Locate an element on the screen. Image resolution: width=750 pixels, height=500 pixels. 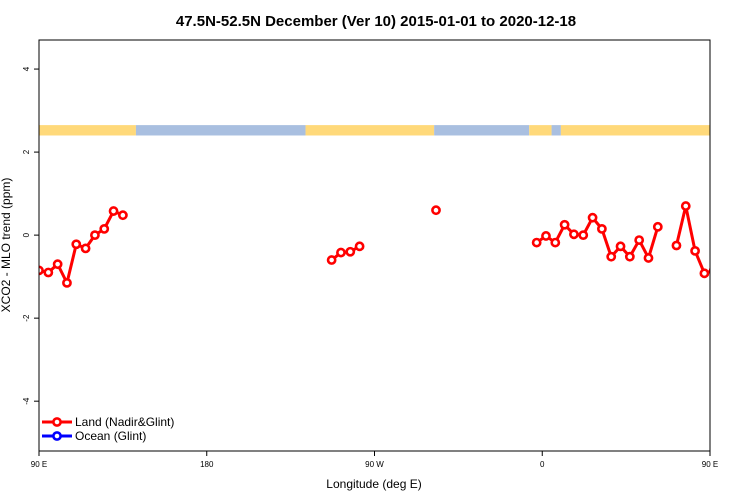
x-tick-label: 0 is located at coordinates (542, 464).